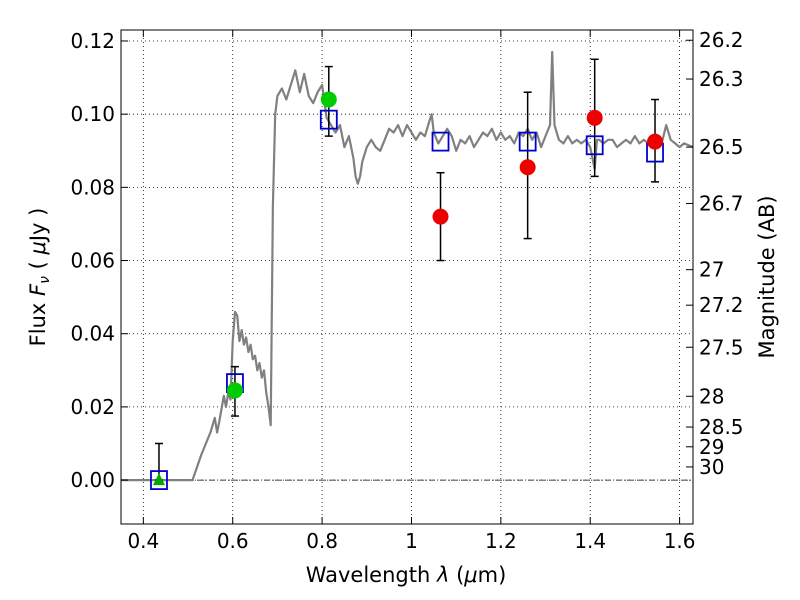 The width and height of the screenshot is (800, 600). What do you see at coordinates (92, 41) in the screenshot?
I see `y-tick-label: 0.12` at bounding box center [92, 41].